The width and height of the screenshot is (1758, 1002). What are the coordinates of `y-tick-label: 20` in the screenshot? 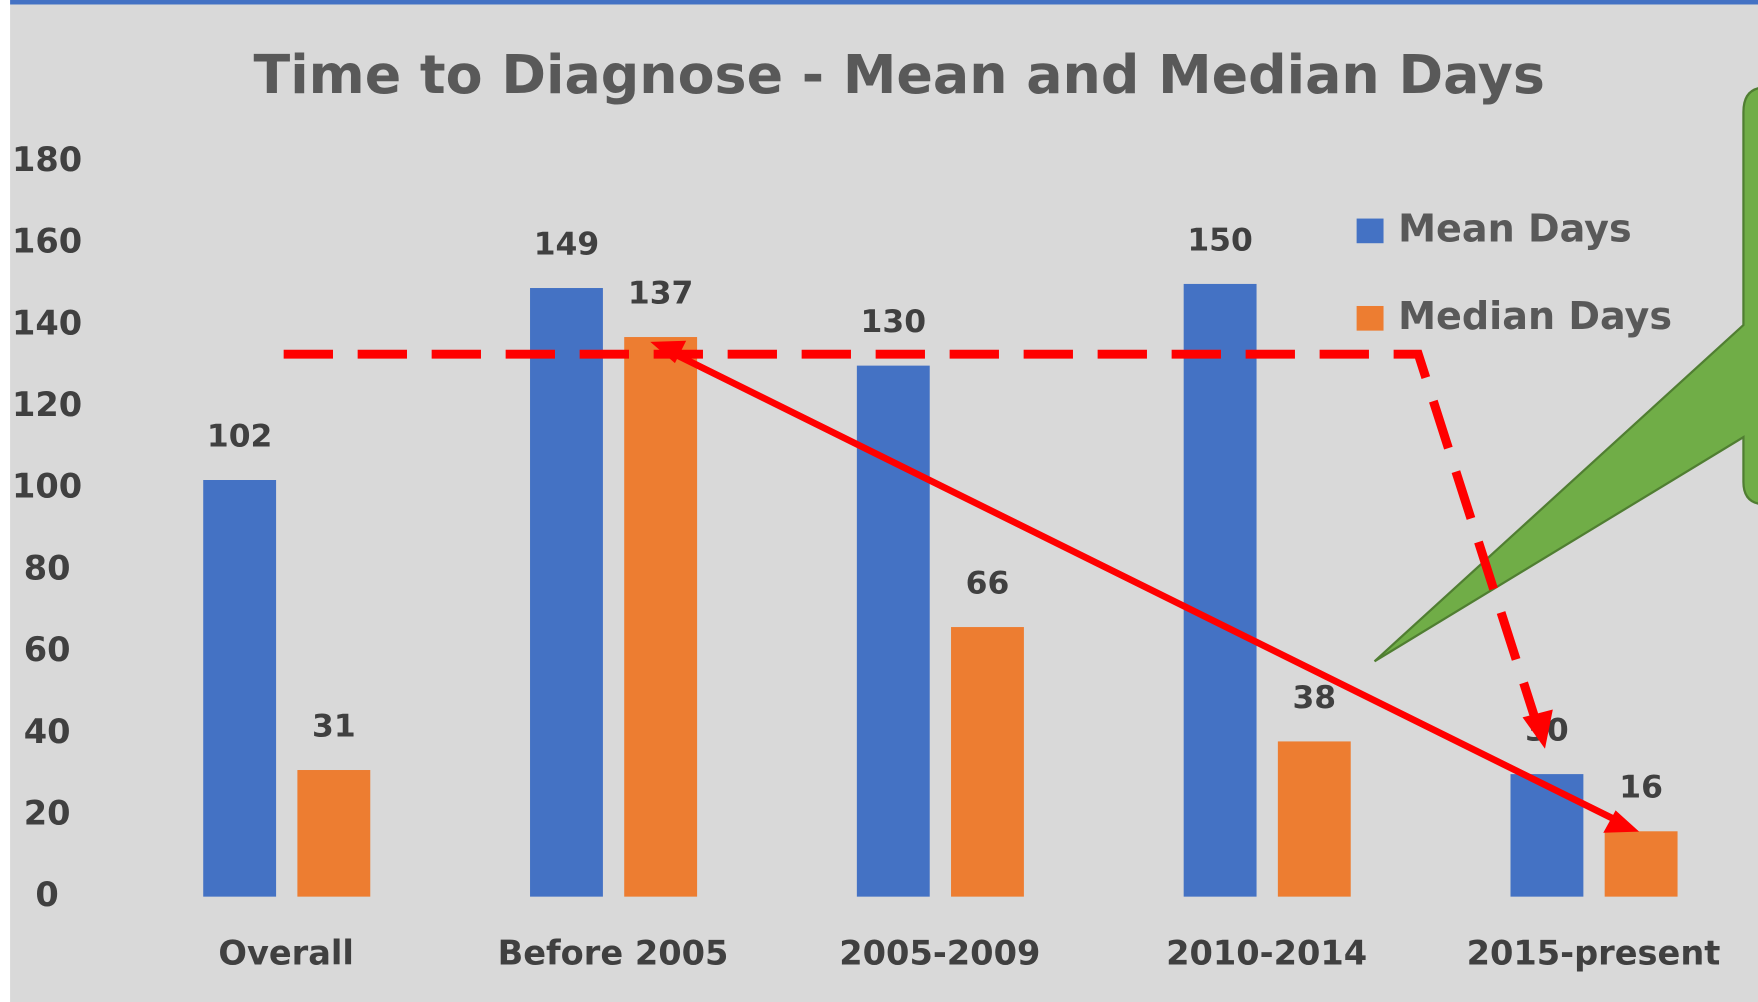 It's located at (47, 812).